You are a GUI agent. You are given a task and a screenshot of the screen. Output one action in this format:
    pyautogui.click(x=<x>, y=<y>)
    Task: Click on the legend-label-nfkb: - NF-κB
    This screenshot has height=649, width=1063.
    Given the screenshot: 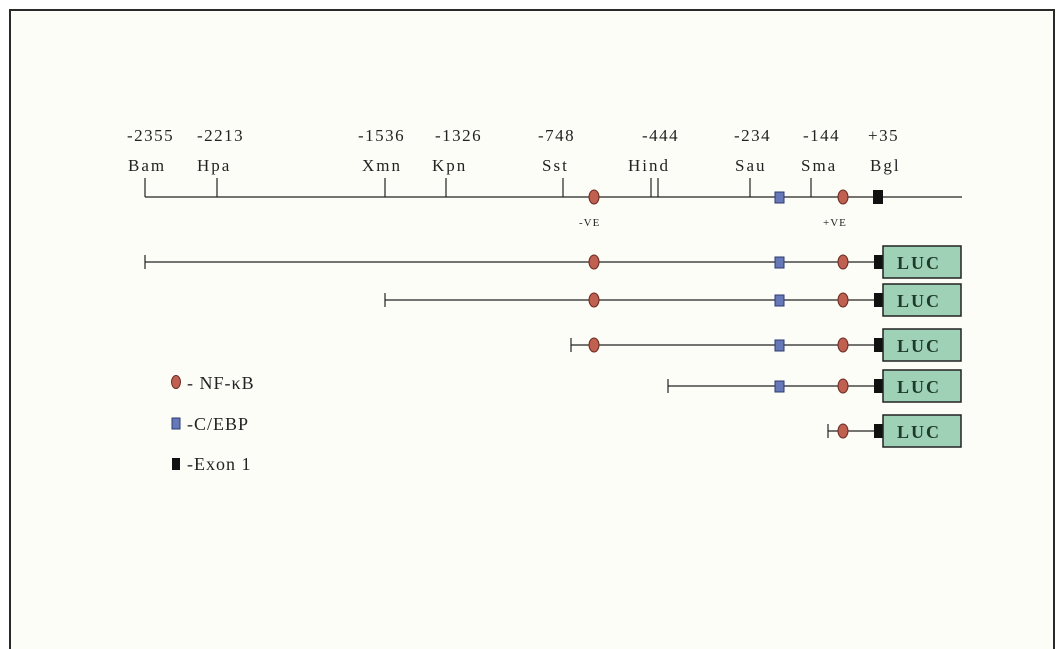 What is the action you would take?
    pyautogui.click(x=221, y=383)
    